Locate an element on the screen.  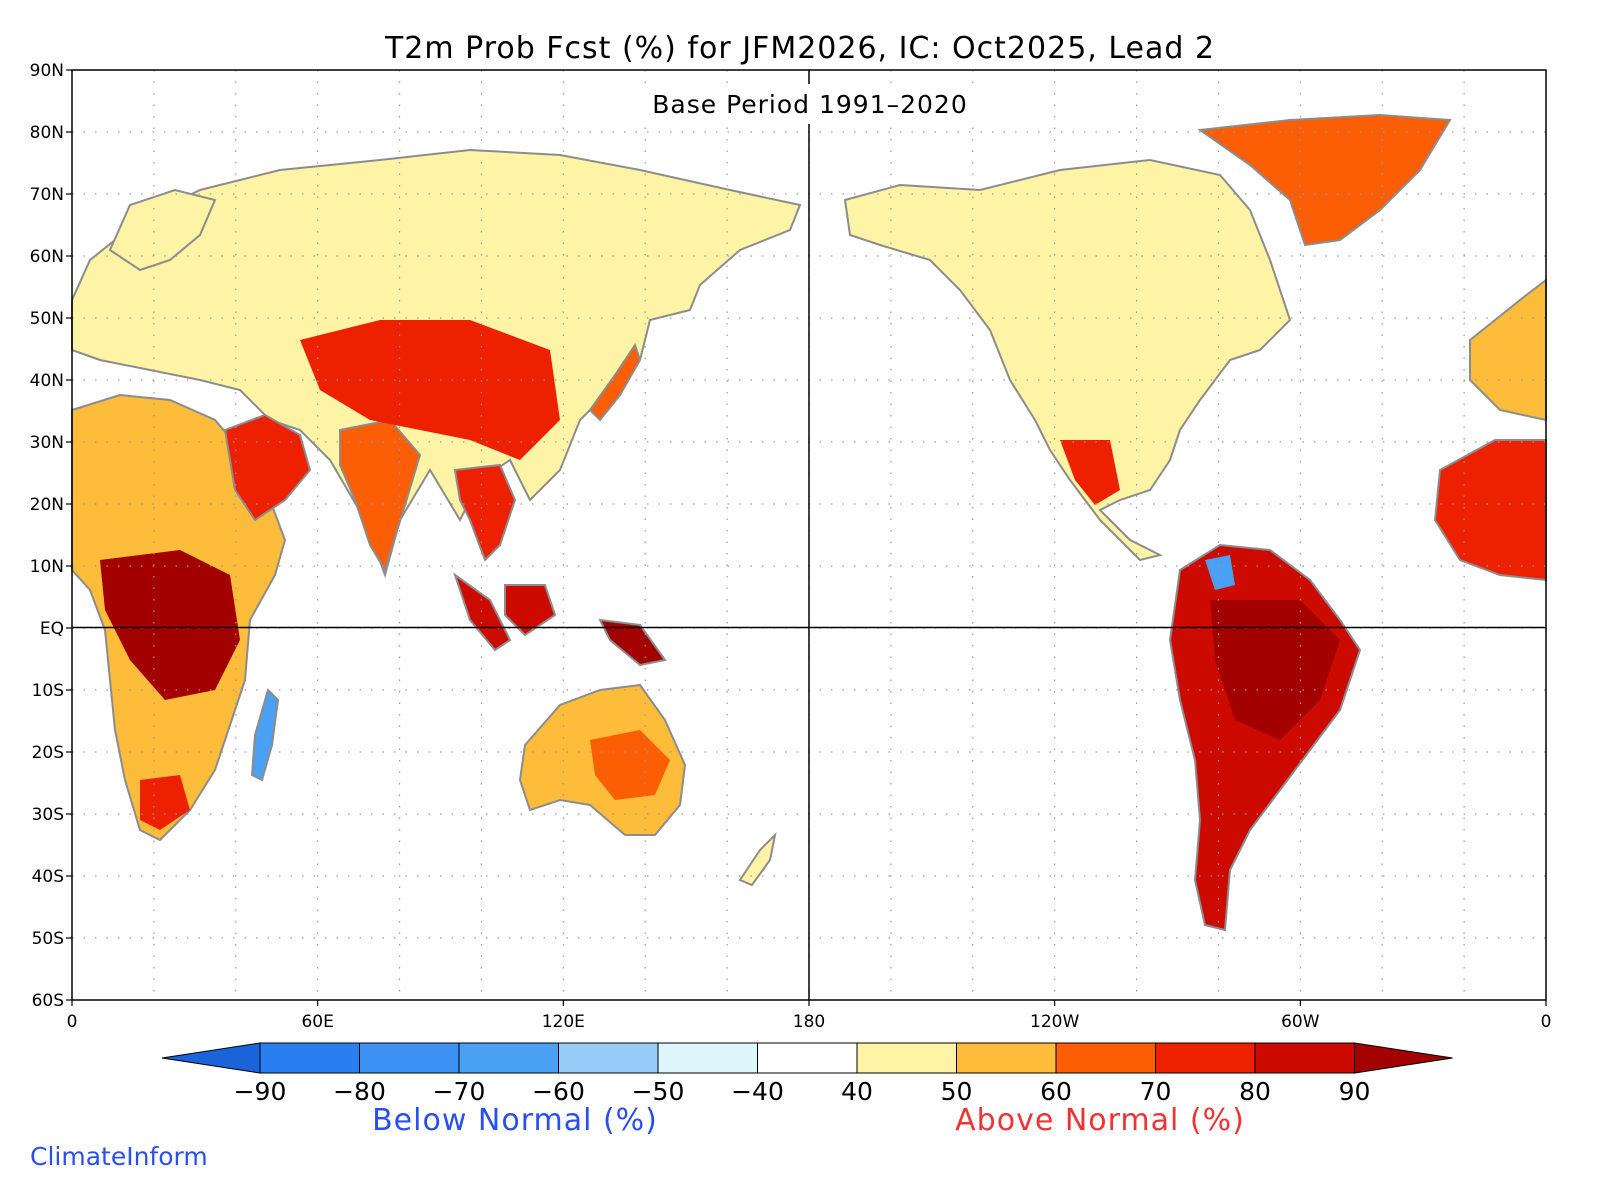
colorbar-arrow-high is located at coordinates (1403, 1058).